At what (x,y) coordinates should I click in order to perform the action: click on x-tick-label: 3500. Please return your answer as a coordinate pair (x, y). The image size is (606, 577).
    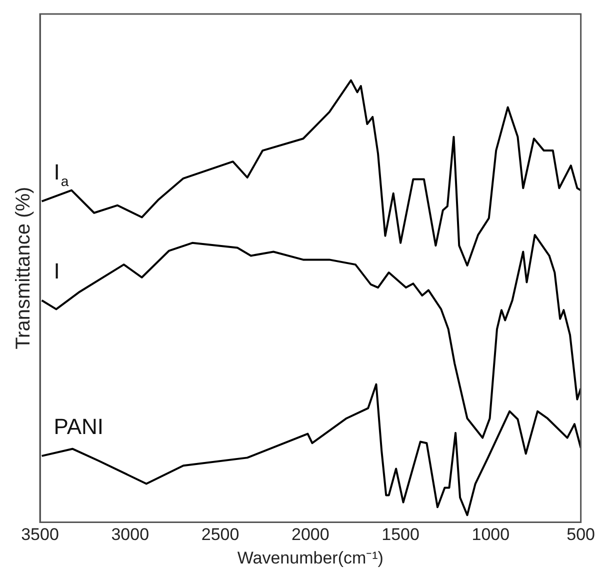
    Looking at the image, I should click on (40, 534).